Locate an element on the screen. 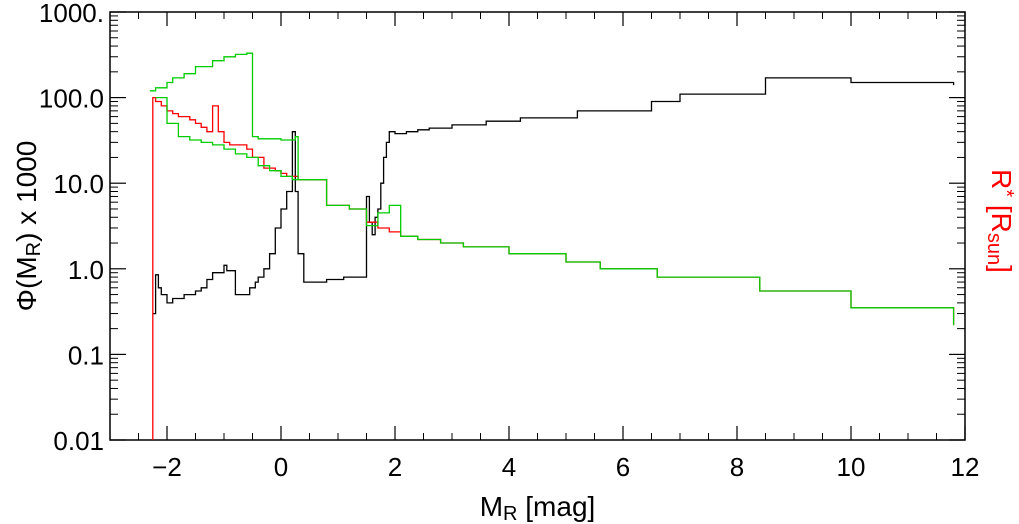 This screenshot has height=524, width=1019. y-axis-left-label: Φ(MR) x 1000 is located at coordinates (28, 226).